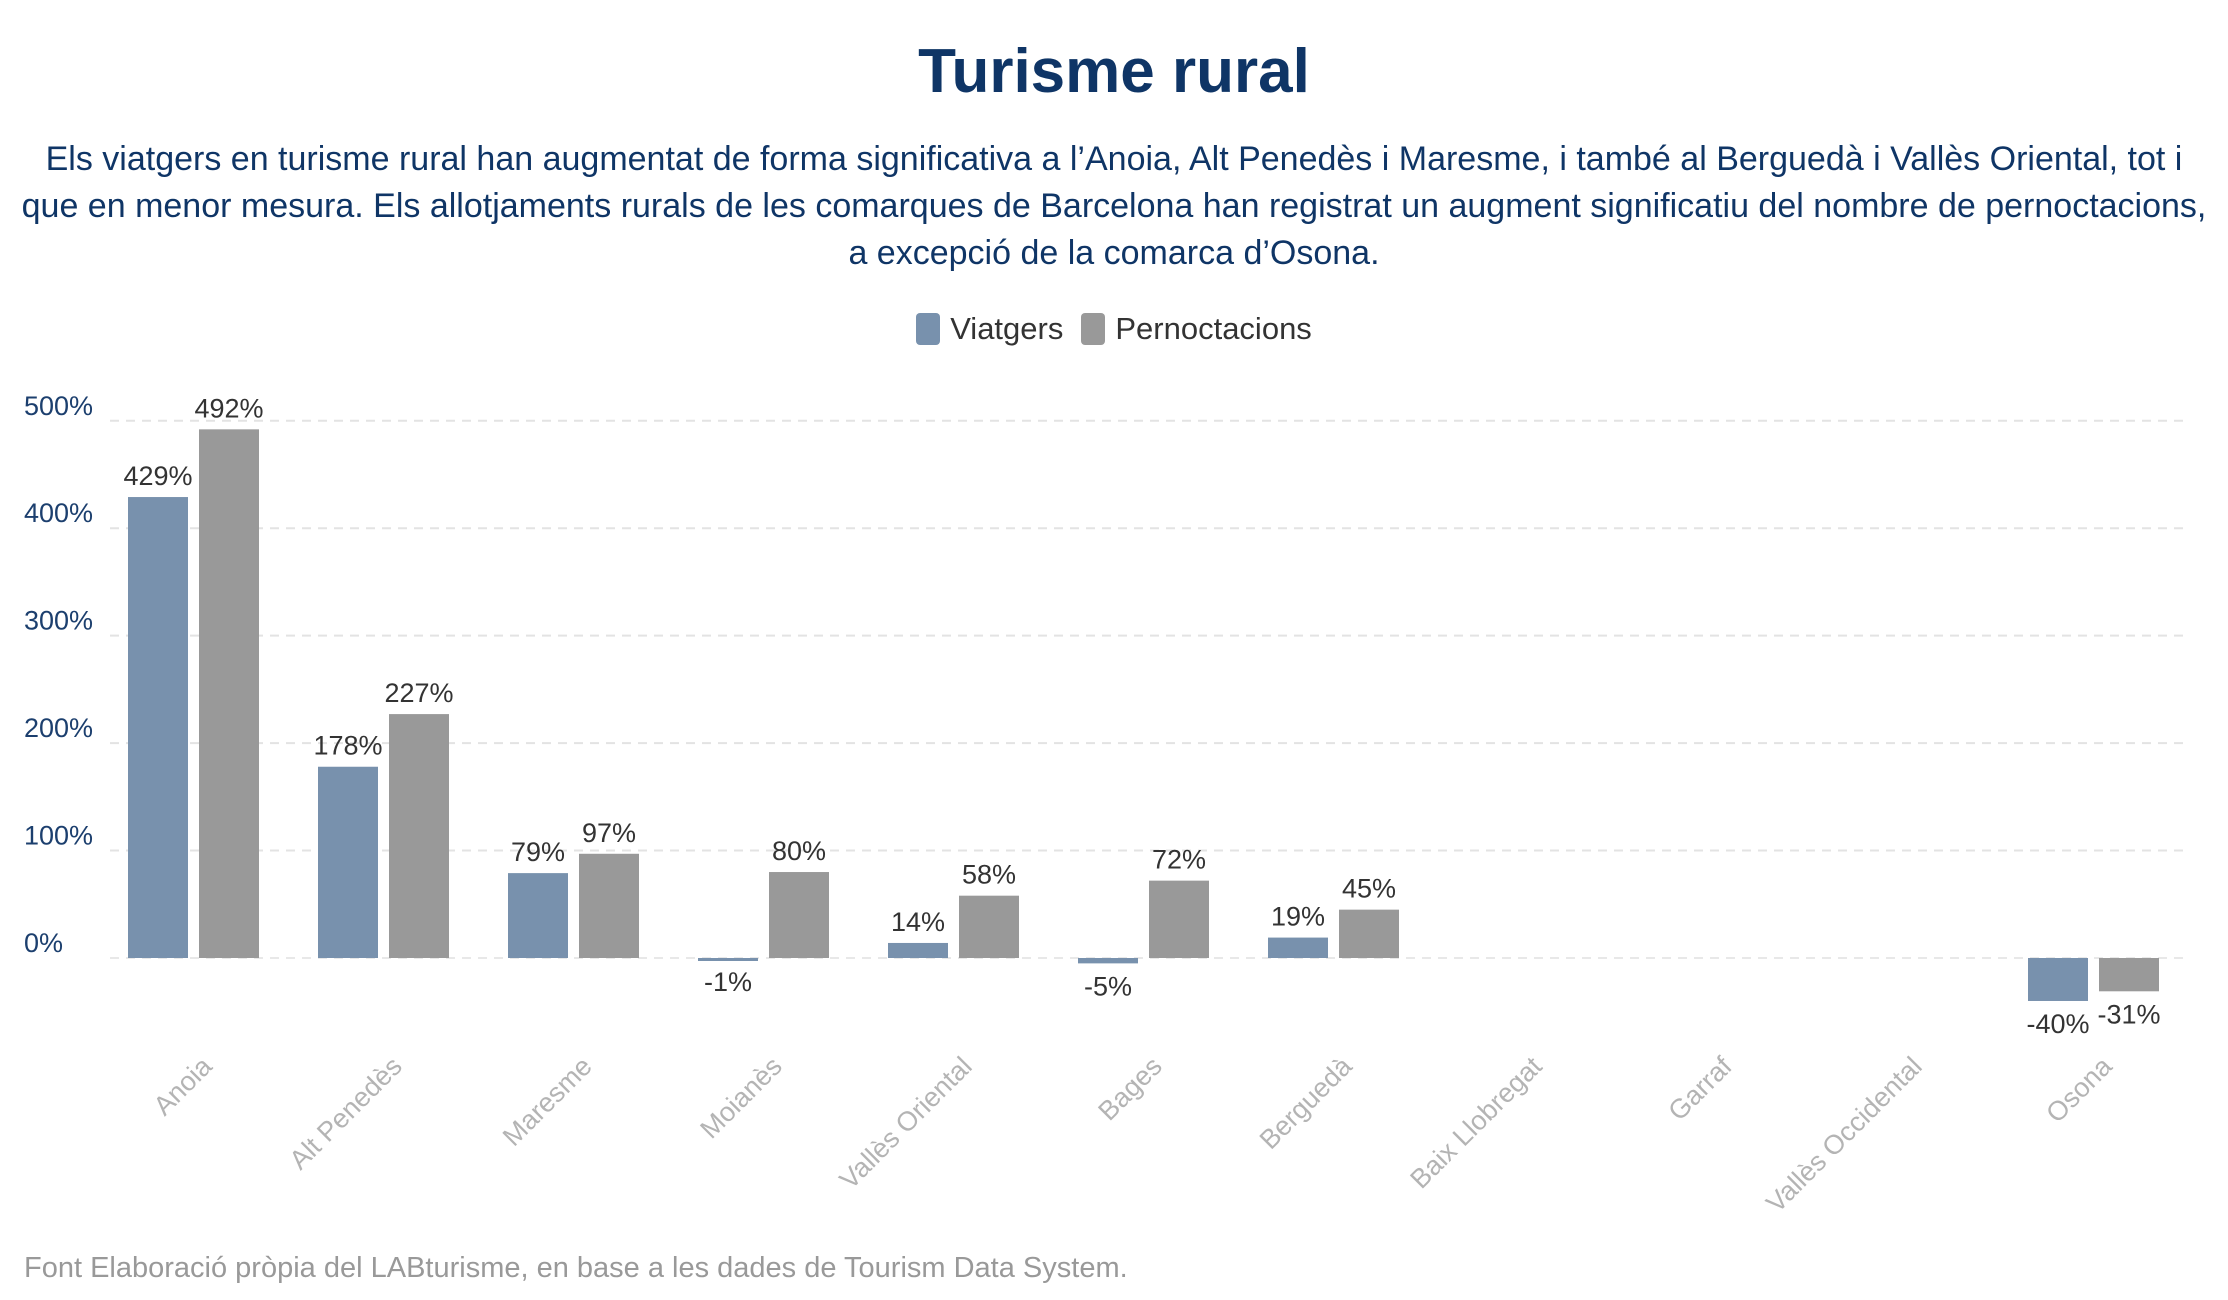 The height and width of the screenshot is (1300, 2228). What do you see at coordinates (1093, 329) in the screenshot?
I see `legend-swatch-pernoctacions` at bounding box center [1093, 329].